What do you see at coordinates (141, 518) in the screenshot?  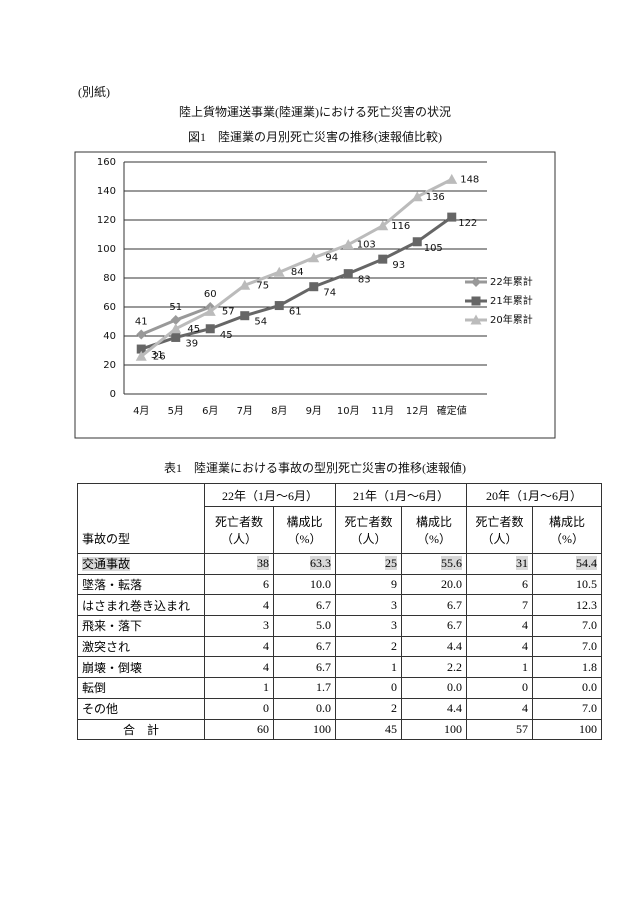 I see `table-cell: 事故の型` at bounding box center [141, 518].